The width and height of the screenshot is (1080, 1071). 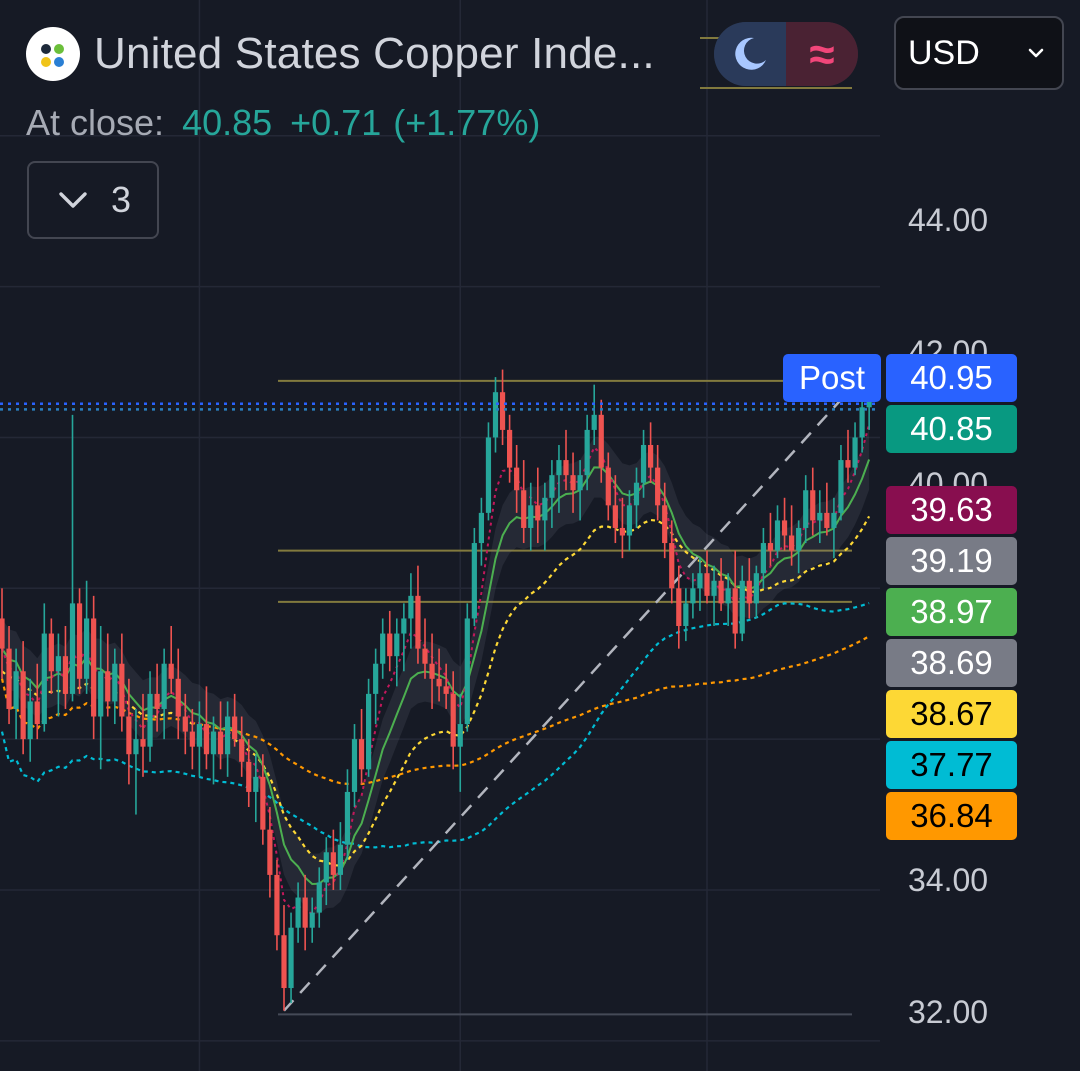 What do you see at coordinates (435, 710) in the screenshot?
I see `ma-orange-line` at bounding box center [435, 710].